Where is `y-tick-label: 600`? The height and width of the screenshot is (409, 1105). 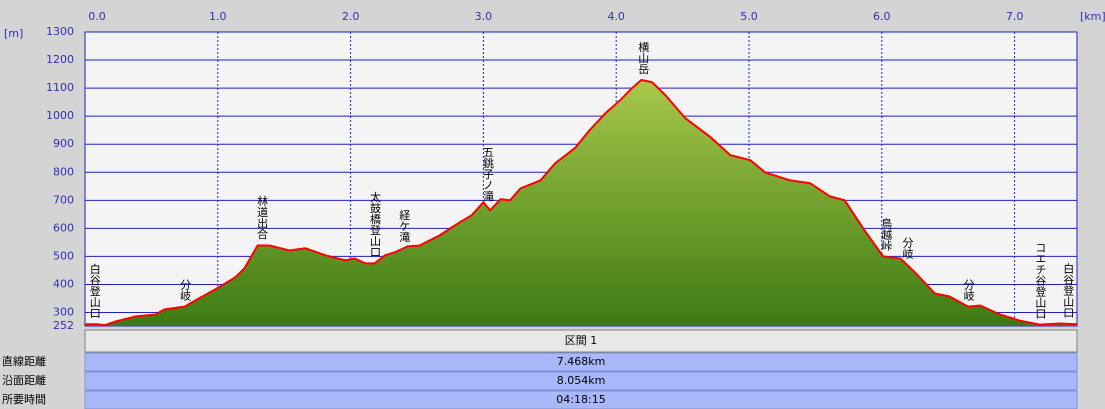 y-tick-label: 600 is located at coordinates (63, 227).